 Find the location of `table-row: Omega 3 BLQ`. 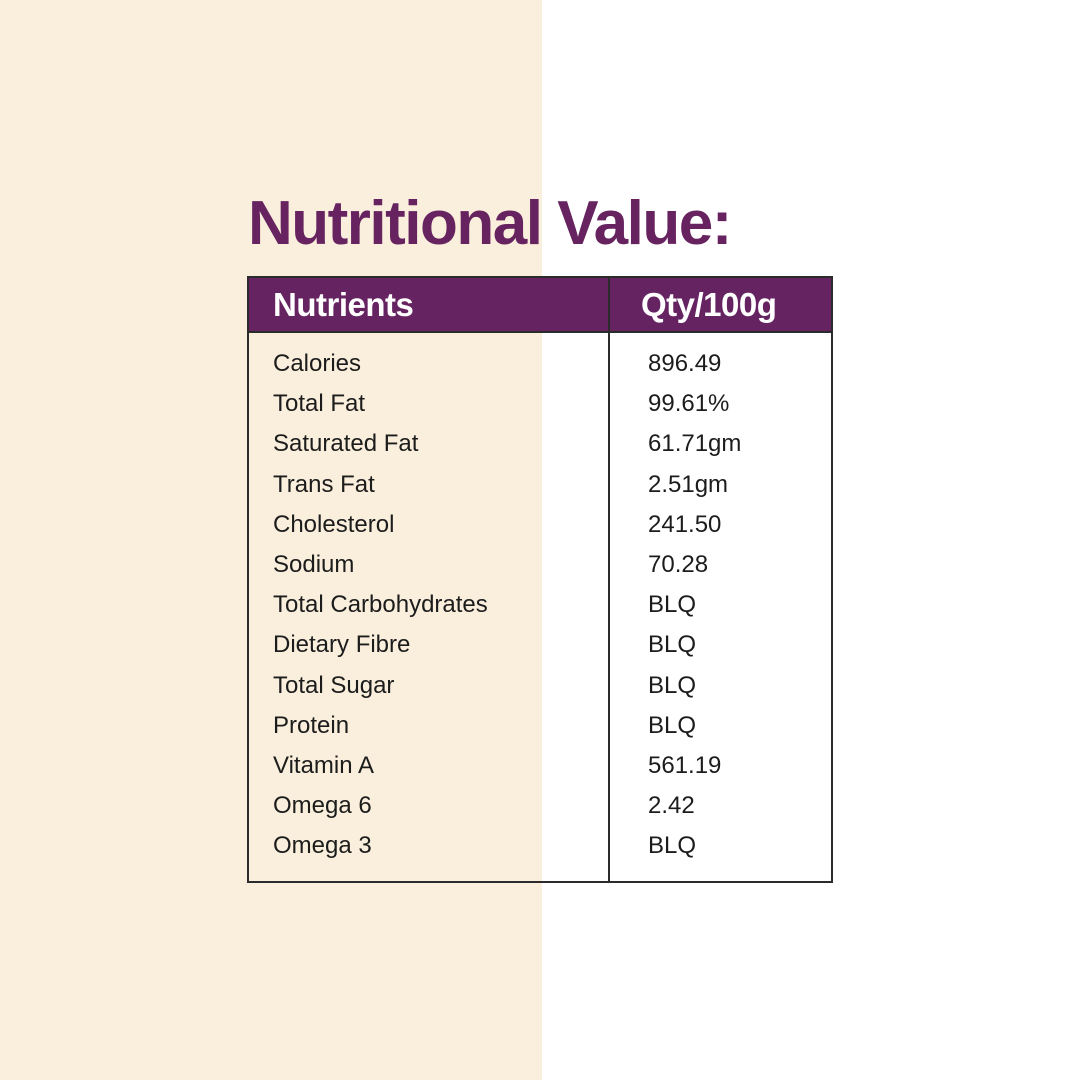

table-row: Omega 3 BLQ is located at coordinates (540, 846).